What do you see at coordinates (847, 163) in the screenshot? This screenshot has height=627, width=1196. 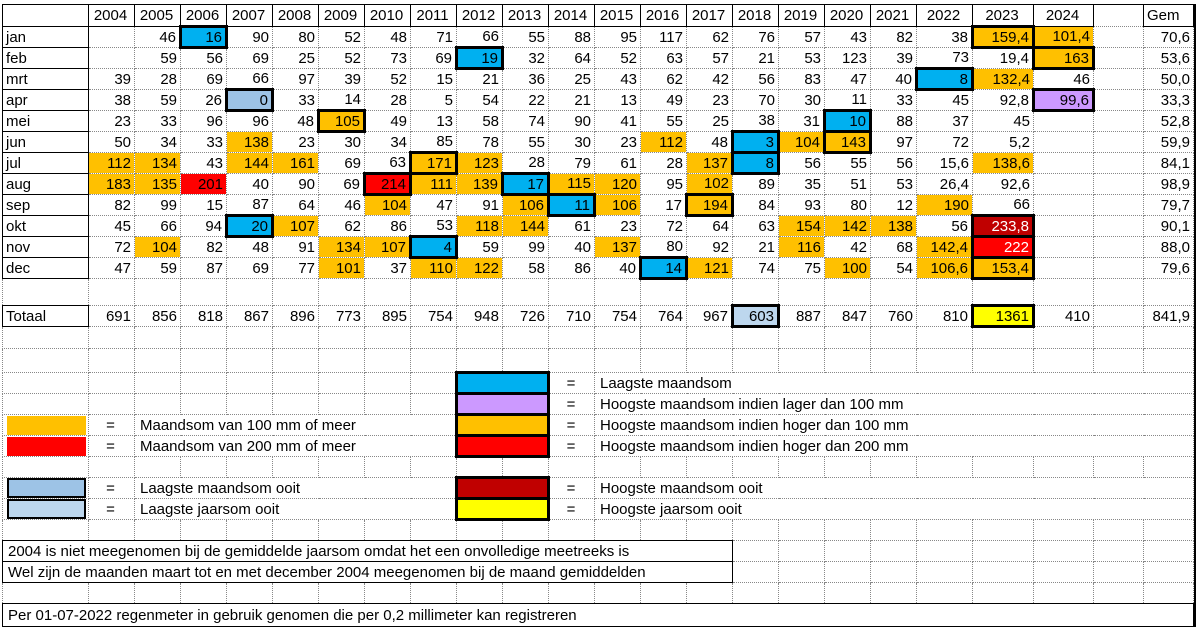 I see `data-cell: 55` at bounding box center [847, 163].